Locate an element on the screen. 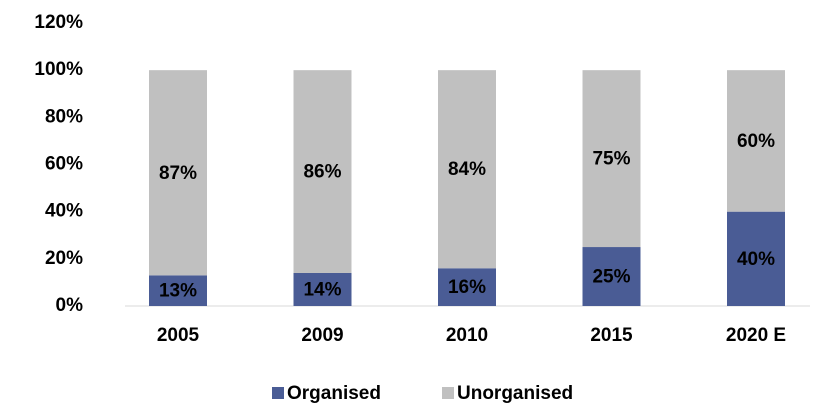 The height and width of the screenshot is (407, 822). y-tick-label: 40% is located at coordinates (64, 211).